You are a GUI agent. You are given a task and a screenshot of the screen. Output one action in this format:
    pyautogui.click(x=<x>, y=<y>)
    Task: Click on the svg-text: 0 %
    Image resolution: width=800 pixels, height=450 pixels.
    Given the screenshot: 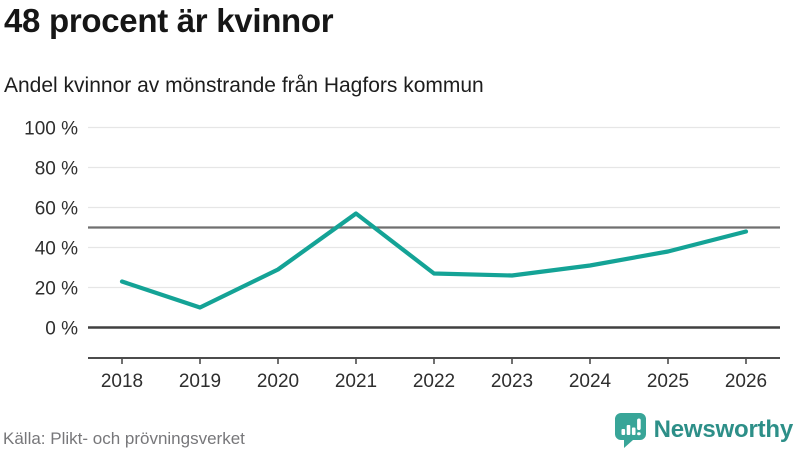 What is the action you would take?
    pyautogui.click(x=61, y=329)
    